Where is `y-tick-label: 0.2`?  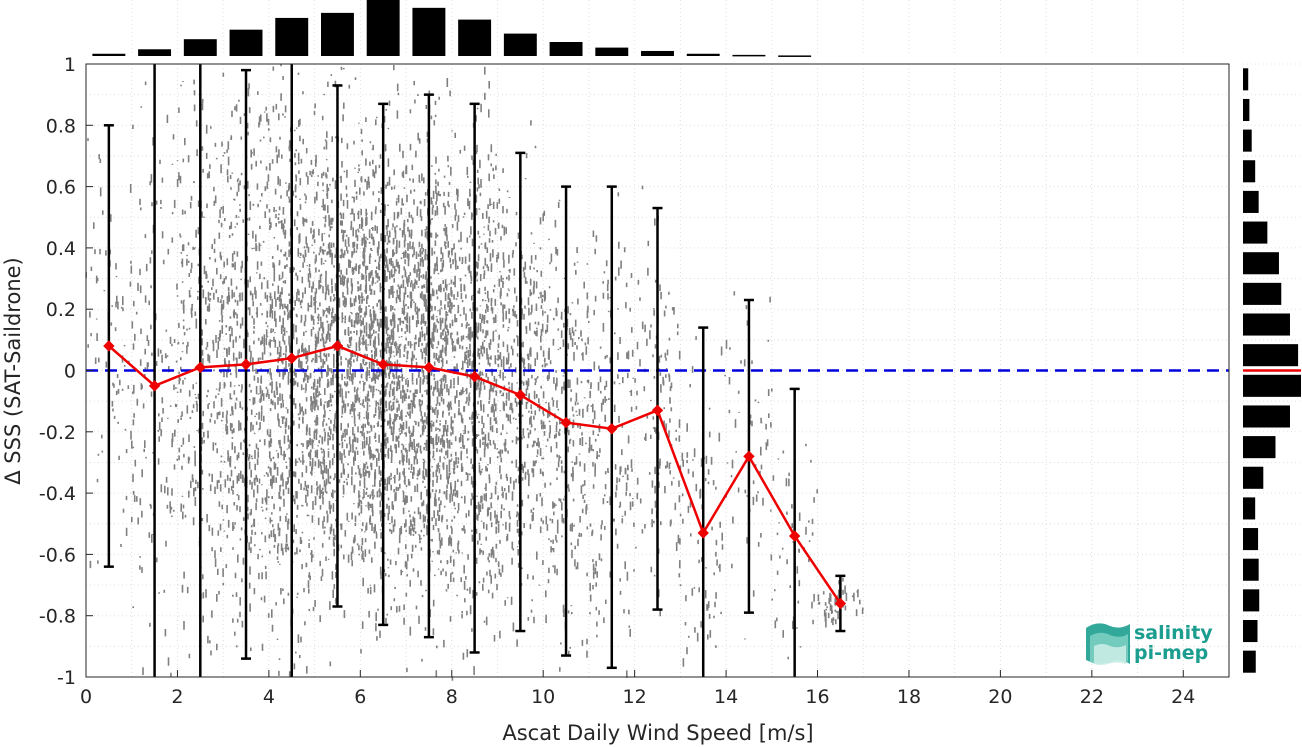 y-tick-label: 0.2 is located at coordinates (61, 310).